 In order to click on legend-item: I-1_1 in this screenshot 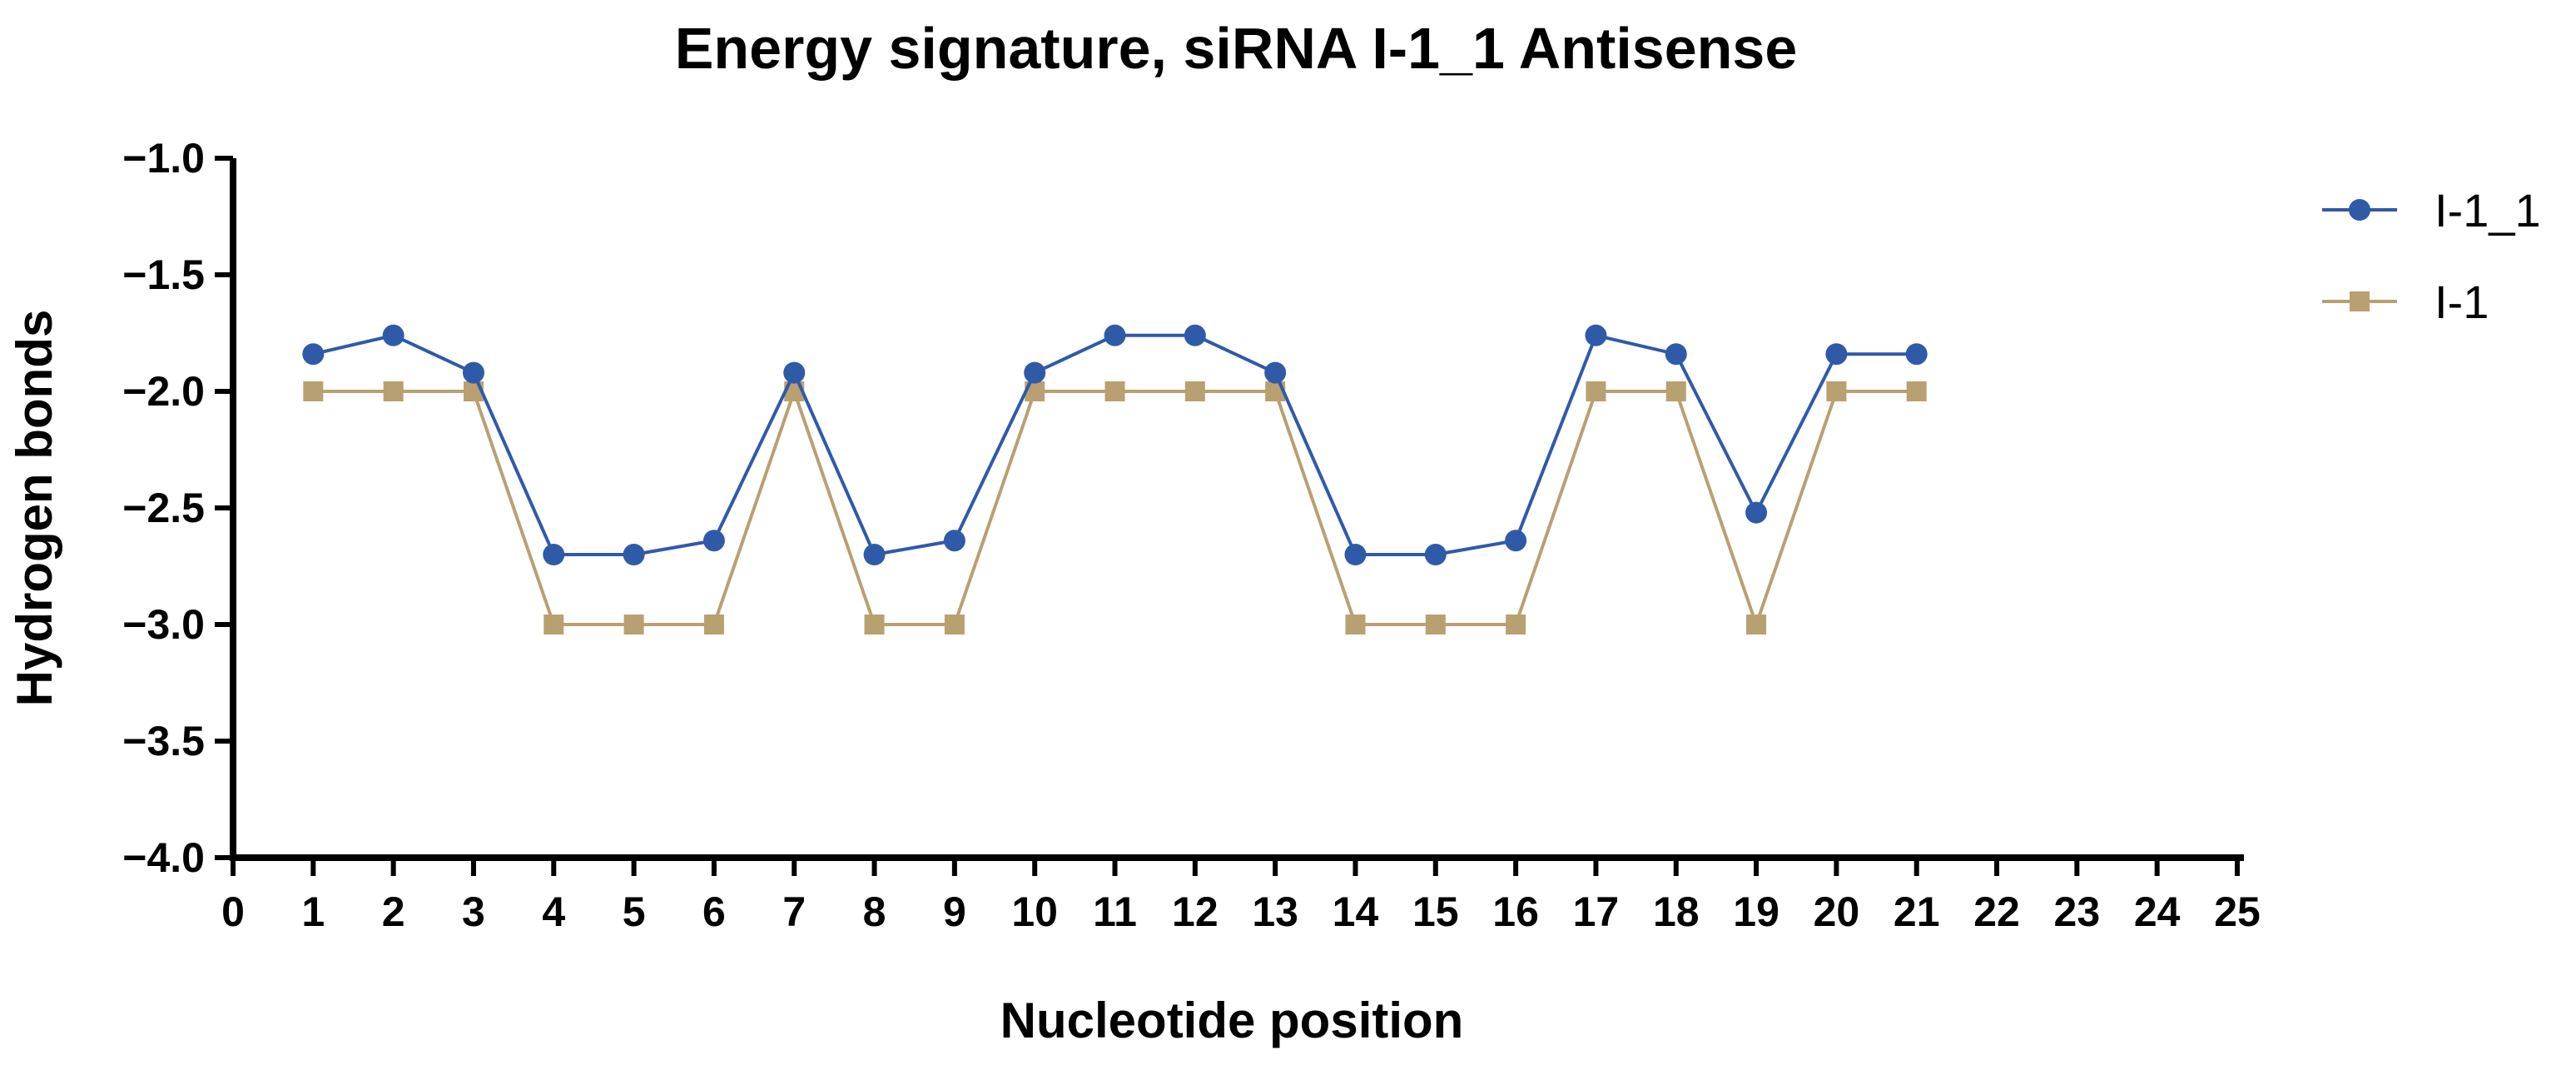, I will do `click(2431, 210)`.